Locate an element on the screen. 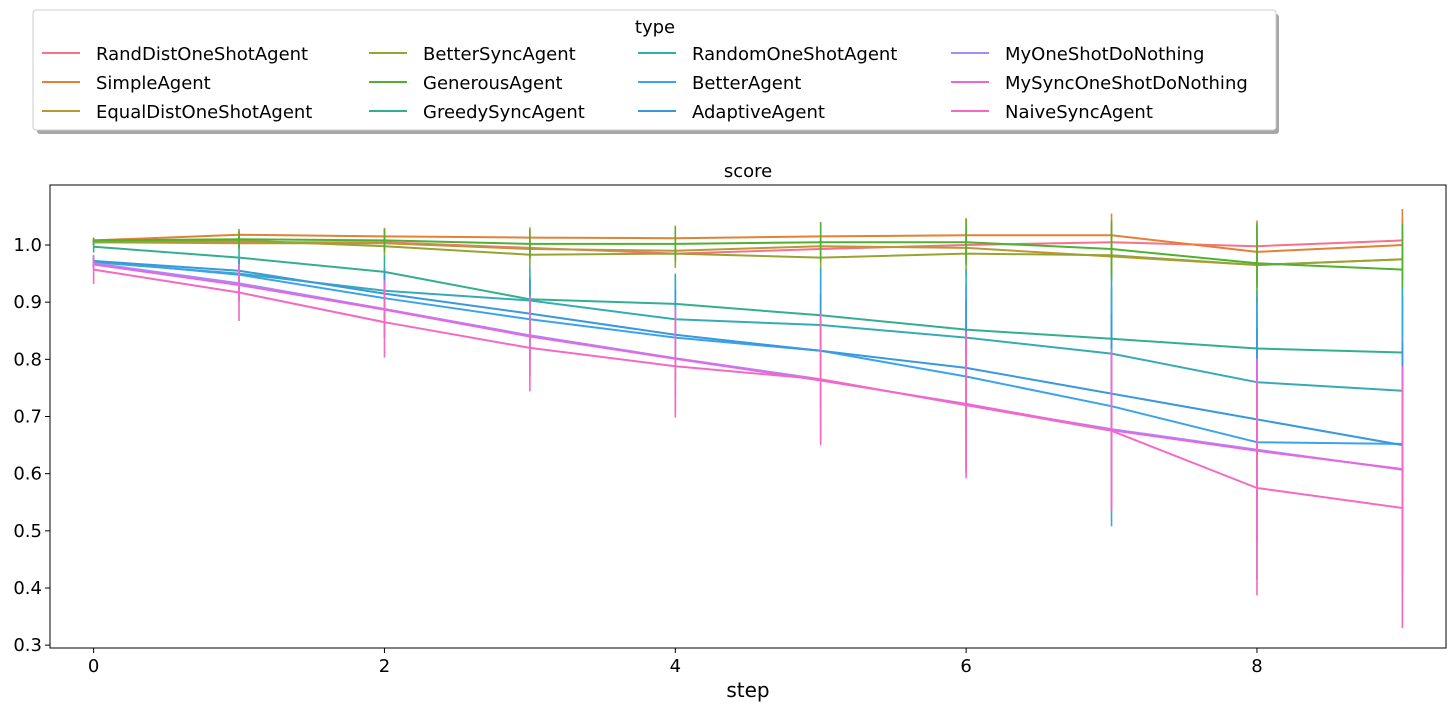 This screenshot has width=1455, height=711. series-generousagent is located at coordinates (748, 267).